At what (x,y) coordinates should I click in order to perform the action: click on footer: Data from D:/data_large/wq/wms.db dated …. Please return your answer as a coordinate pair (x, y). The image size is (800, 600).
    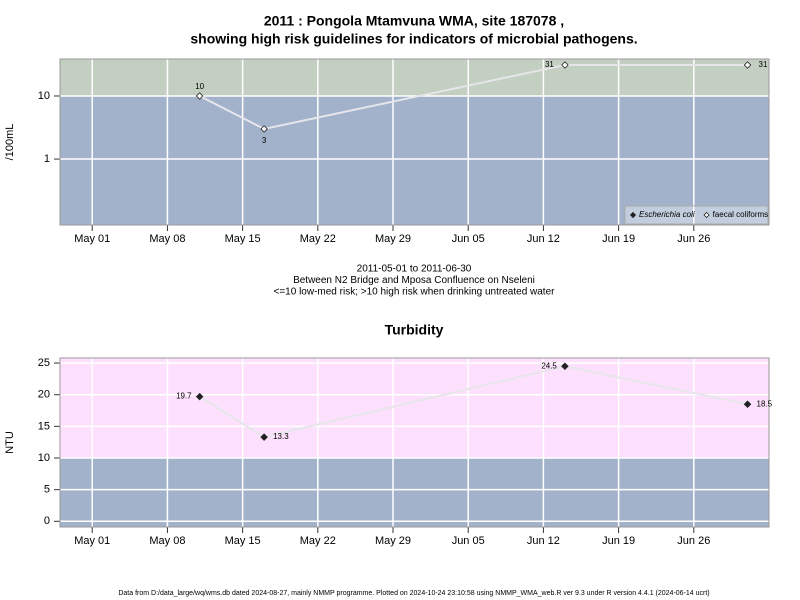
    Looking at the image, I should click on (413, 593).